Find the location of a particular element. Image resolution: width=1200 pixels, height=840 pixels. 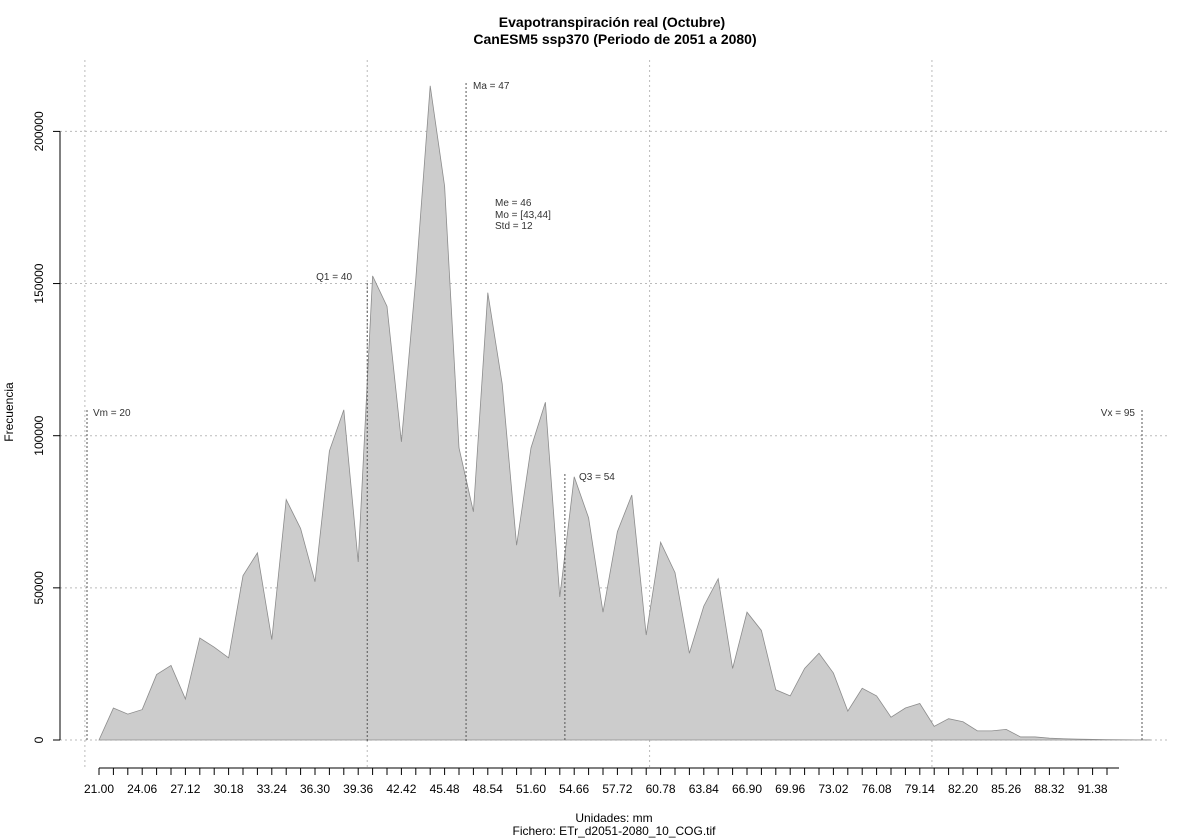

file-caption: Fichero: ETr_d2051-2080_10_COG.tif is located at coordinates (615, 831).